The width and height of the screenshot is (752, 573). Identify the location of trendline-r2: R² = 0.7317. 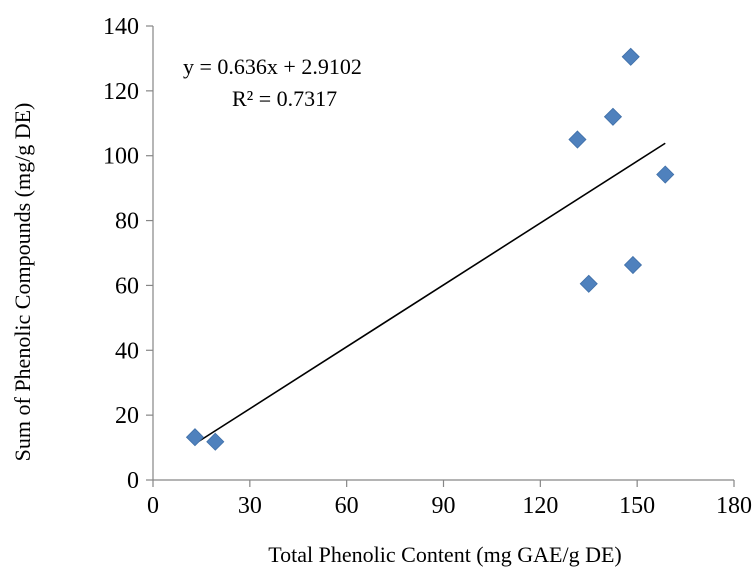
(284, 98).